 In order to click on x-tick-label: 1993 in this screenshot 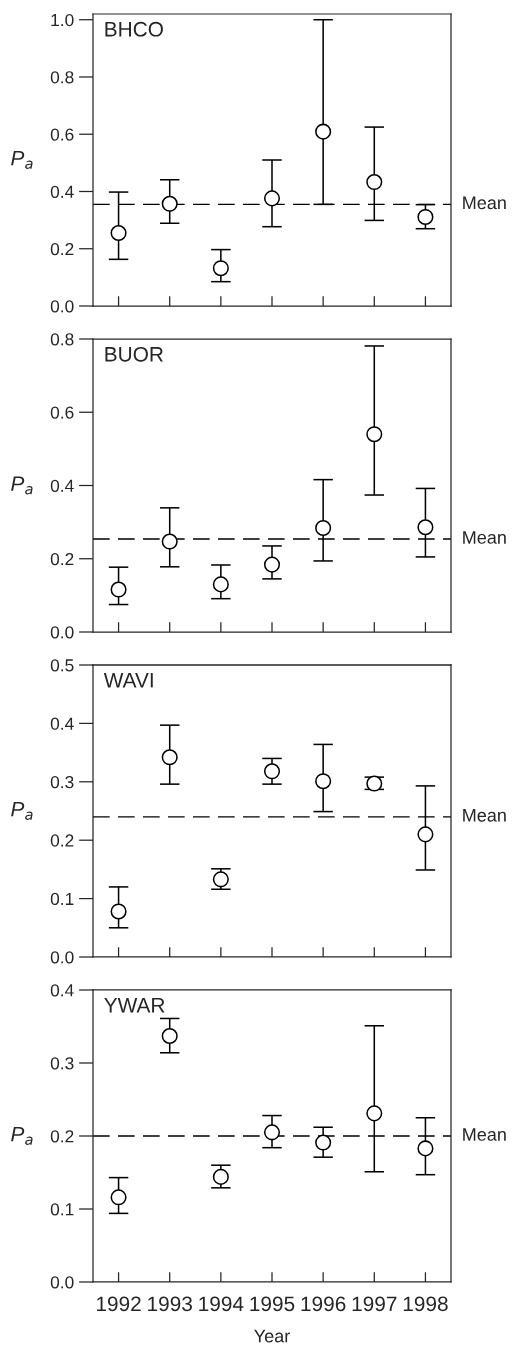, I will do `click(170, 1304)`.